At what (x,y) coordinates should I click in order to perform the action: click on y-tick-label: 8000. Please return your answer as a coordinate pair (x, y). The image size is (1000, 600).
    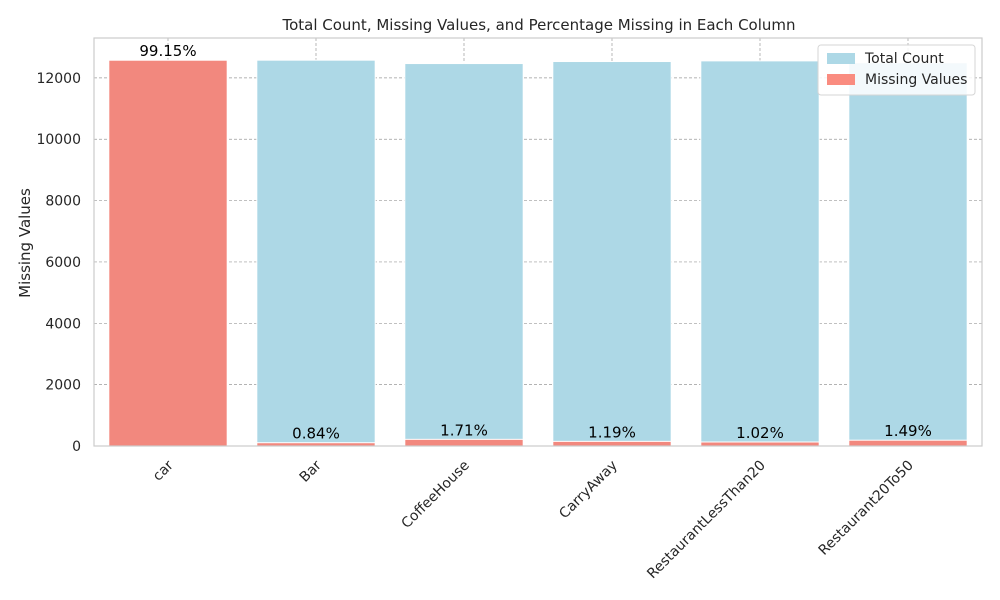
    Looking at the image, I should click on (63, 202).